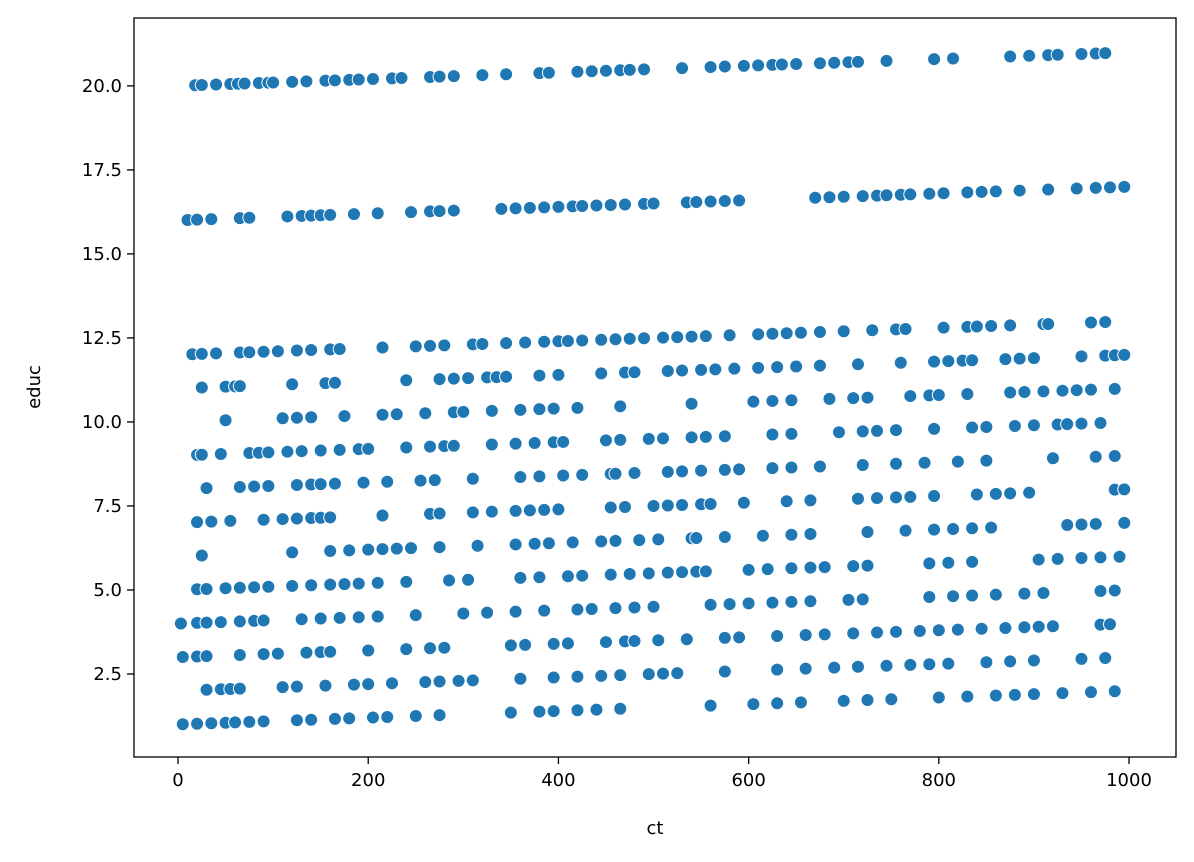  Describe the element at coordinates (558, 780) in the screenshot. I see `x-tick-label: 400` at that location.